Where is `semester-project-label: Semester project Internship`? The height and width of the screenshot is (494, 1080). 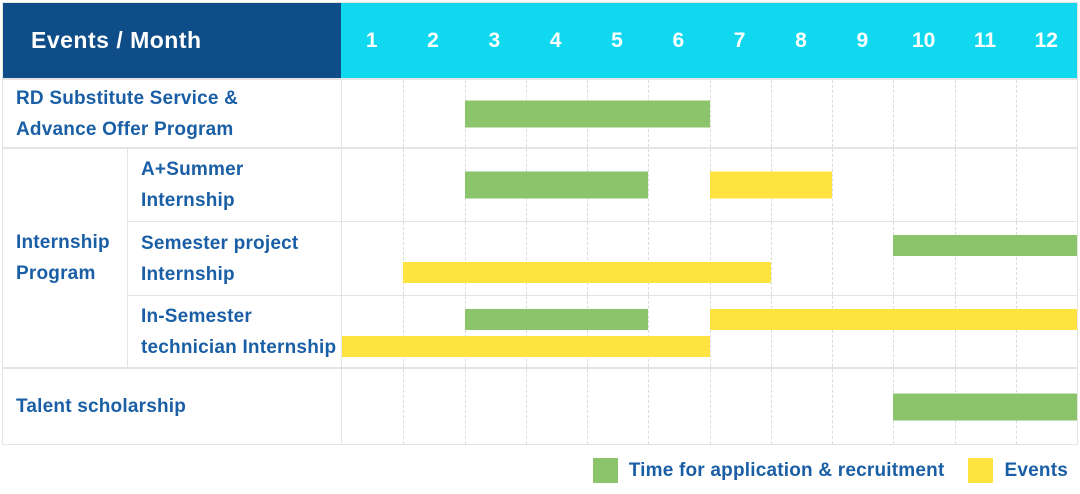
semester-project-label: Semester project Internship is located at coordinates (234, 258).